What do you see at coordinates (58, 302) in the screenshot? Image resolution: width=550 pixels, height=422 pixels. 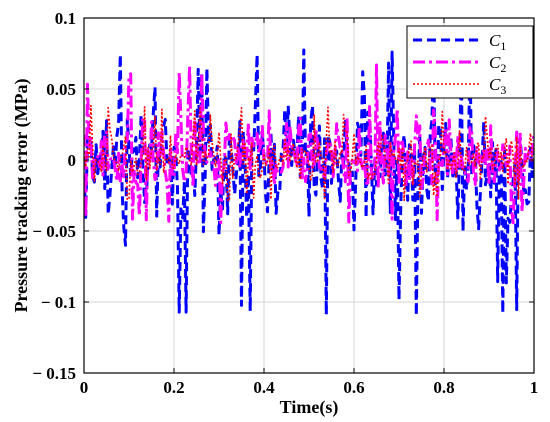 I see `y-tick-label: − 0.1` at bounding box center [58, 302].